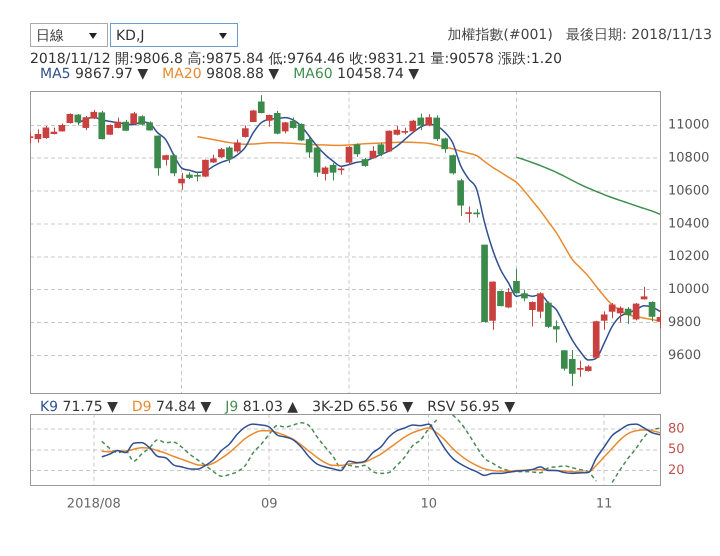  Describe the element at coordinates (676, 450) in the screenshot. I see `y-tick-label: 50` at that location.